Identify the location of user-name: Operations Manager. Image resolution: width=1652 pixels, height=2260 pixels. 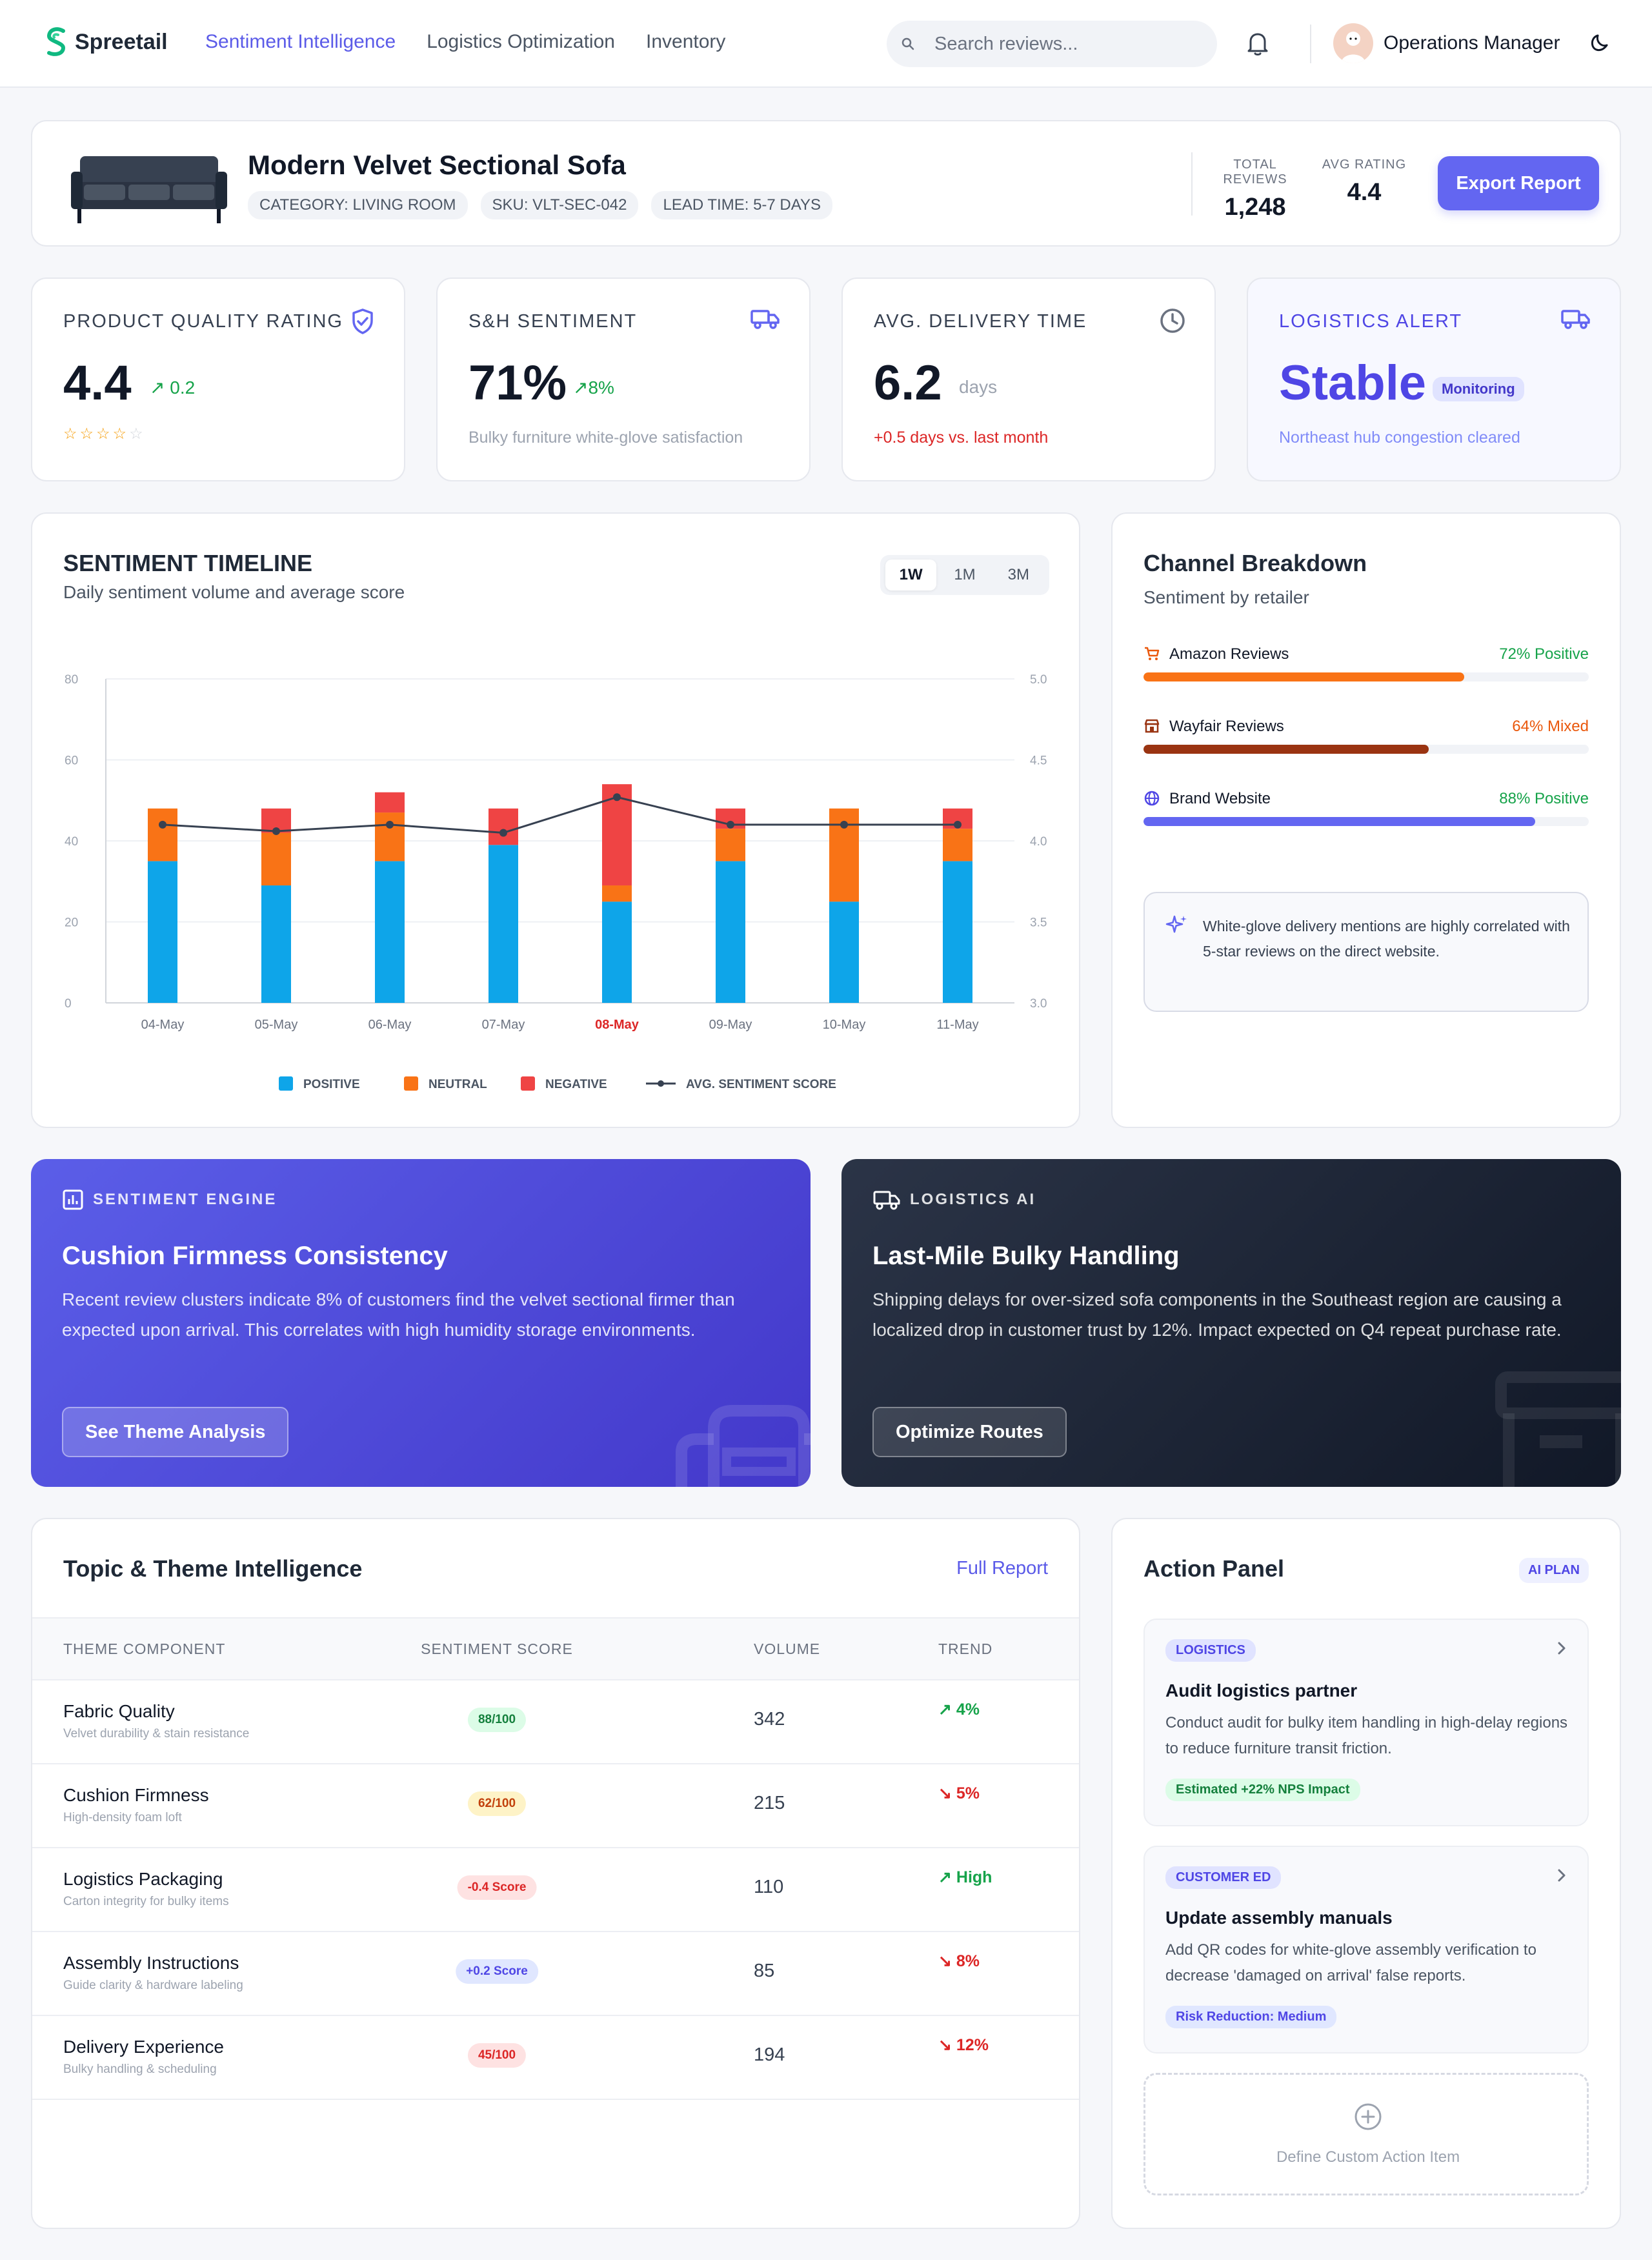
(1472, 43).